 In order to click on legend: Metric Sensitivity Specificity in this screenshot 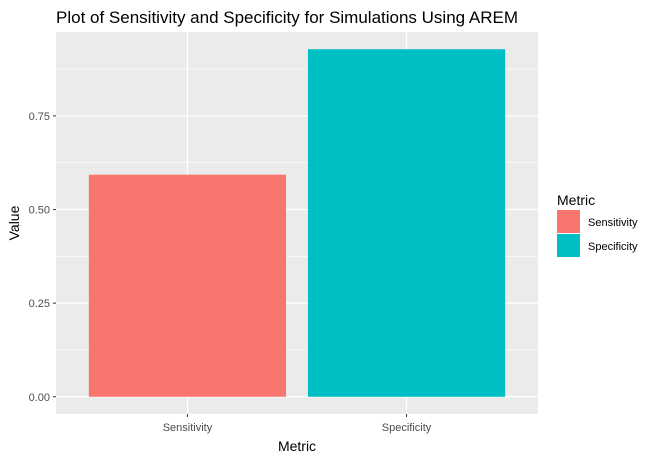, I will do `click(597, 224)`.